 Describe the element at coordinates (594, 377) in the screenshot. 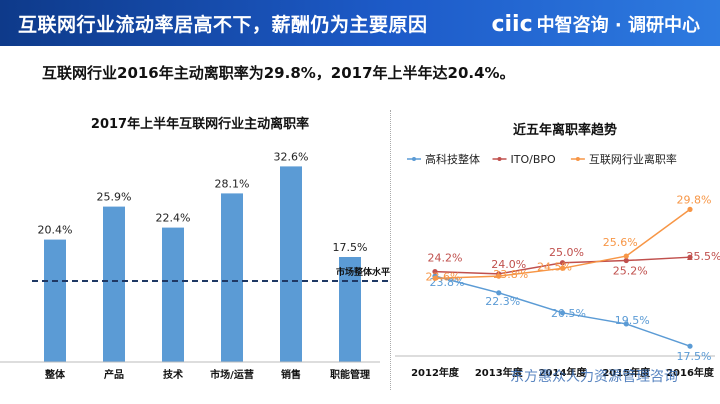

I see `footer-brand: 东方惠众人力资源管理咨询` at that location.